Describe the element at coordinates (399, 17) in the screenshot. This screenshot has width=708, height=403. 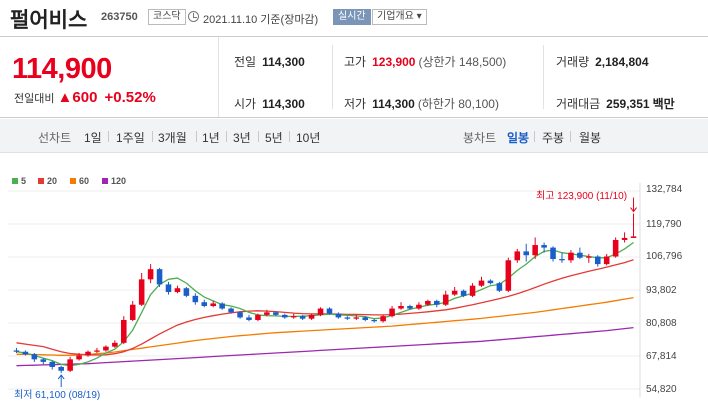
I see `company-info-dropdown: 기업개요 ▾` at that location.